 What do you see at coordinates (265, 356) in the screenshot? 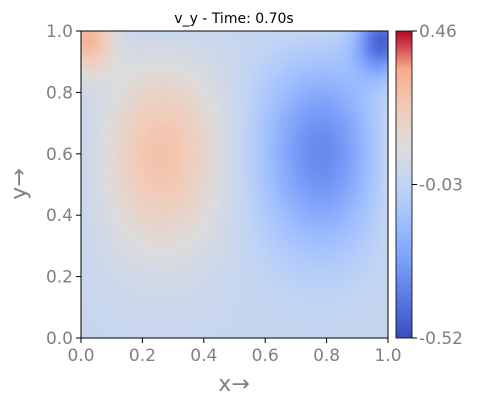
I see `x-tick-label: 0.6` at bounding box center [265, 356].